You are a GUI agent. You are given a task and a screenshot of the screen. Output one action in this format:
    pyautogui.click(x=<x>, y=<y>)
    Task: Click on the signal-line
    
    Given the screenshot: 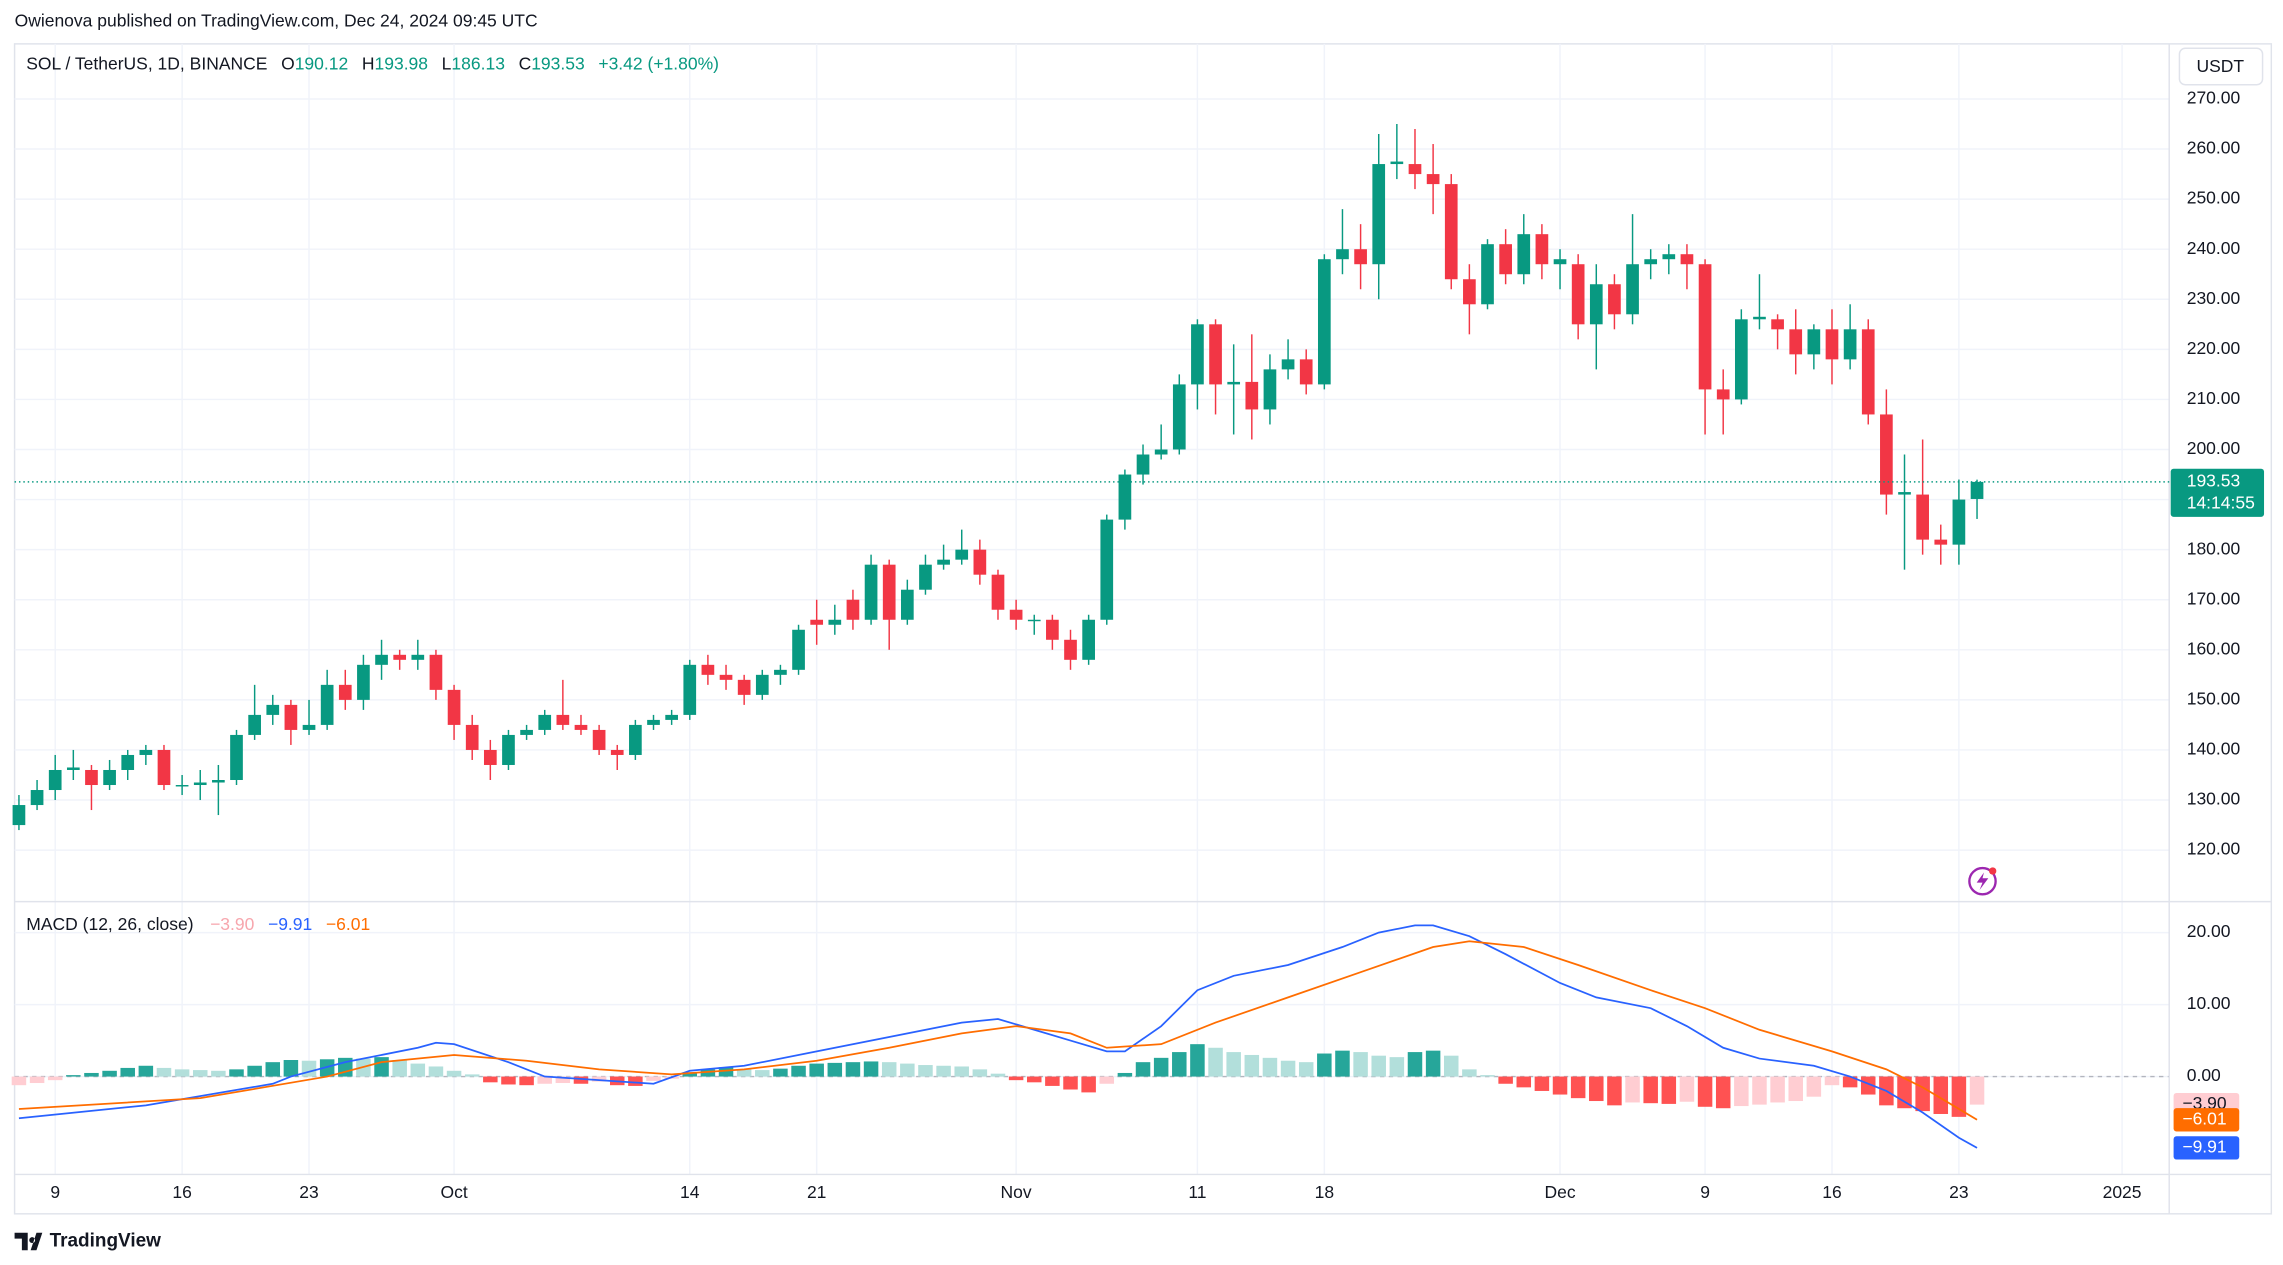 What is the action you would take?
    pyautogui.click(x=998, y=1030)
    